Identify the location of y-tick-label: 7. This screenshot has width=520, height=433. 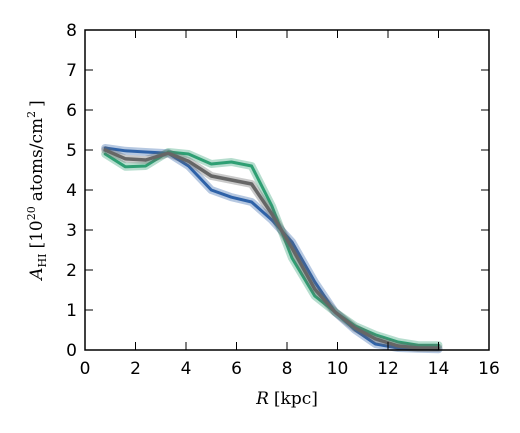
(71, 71).